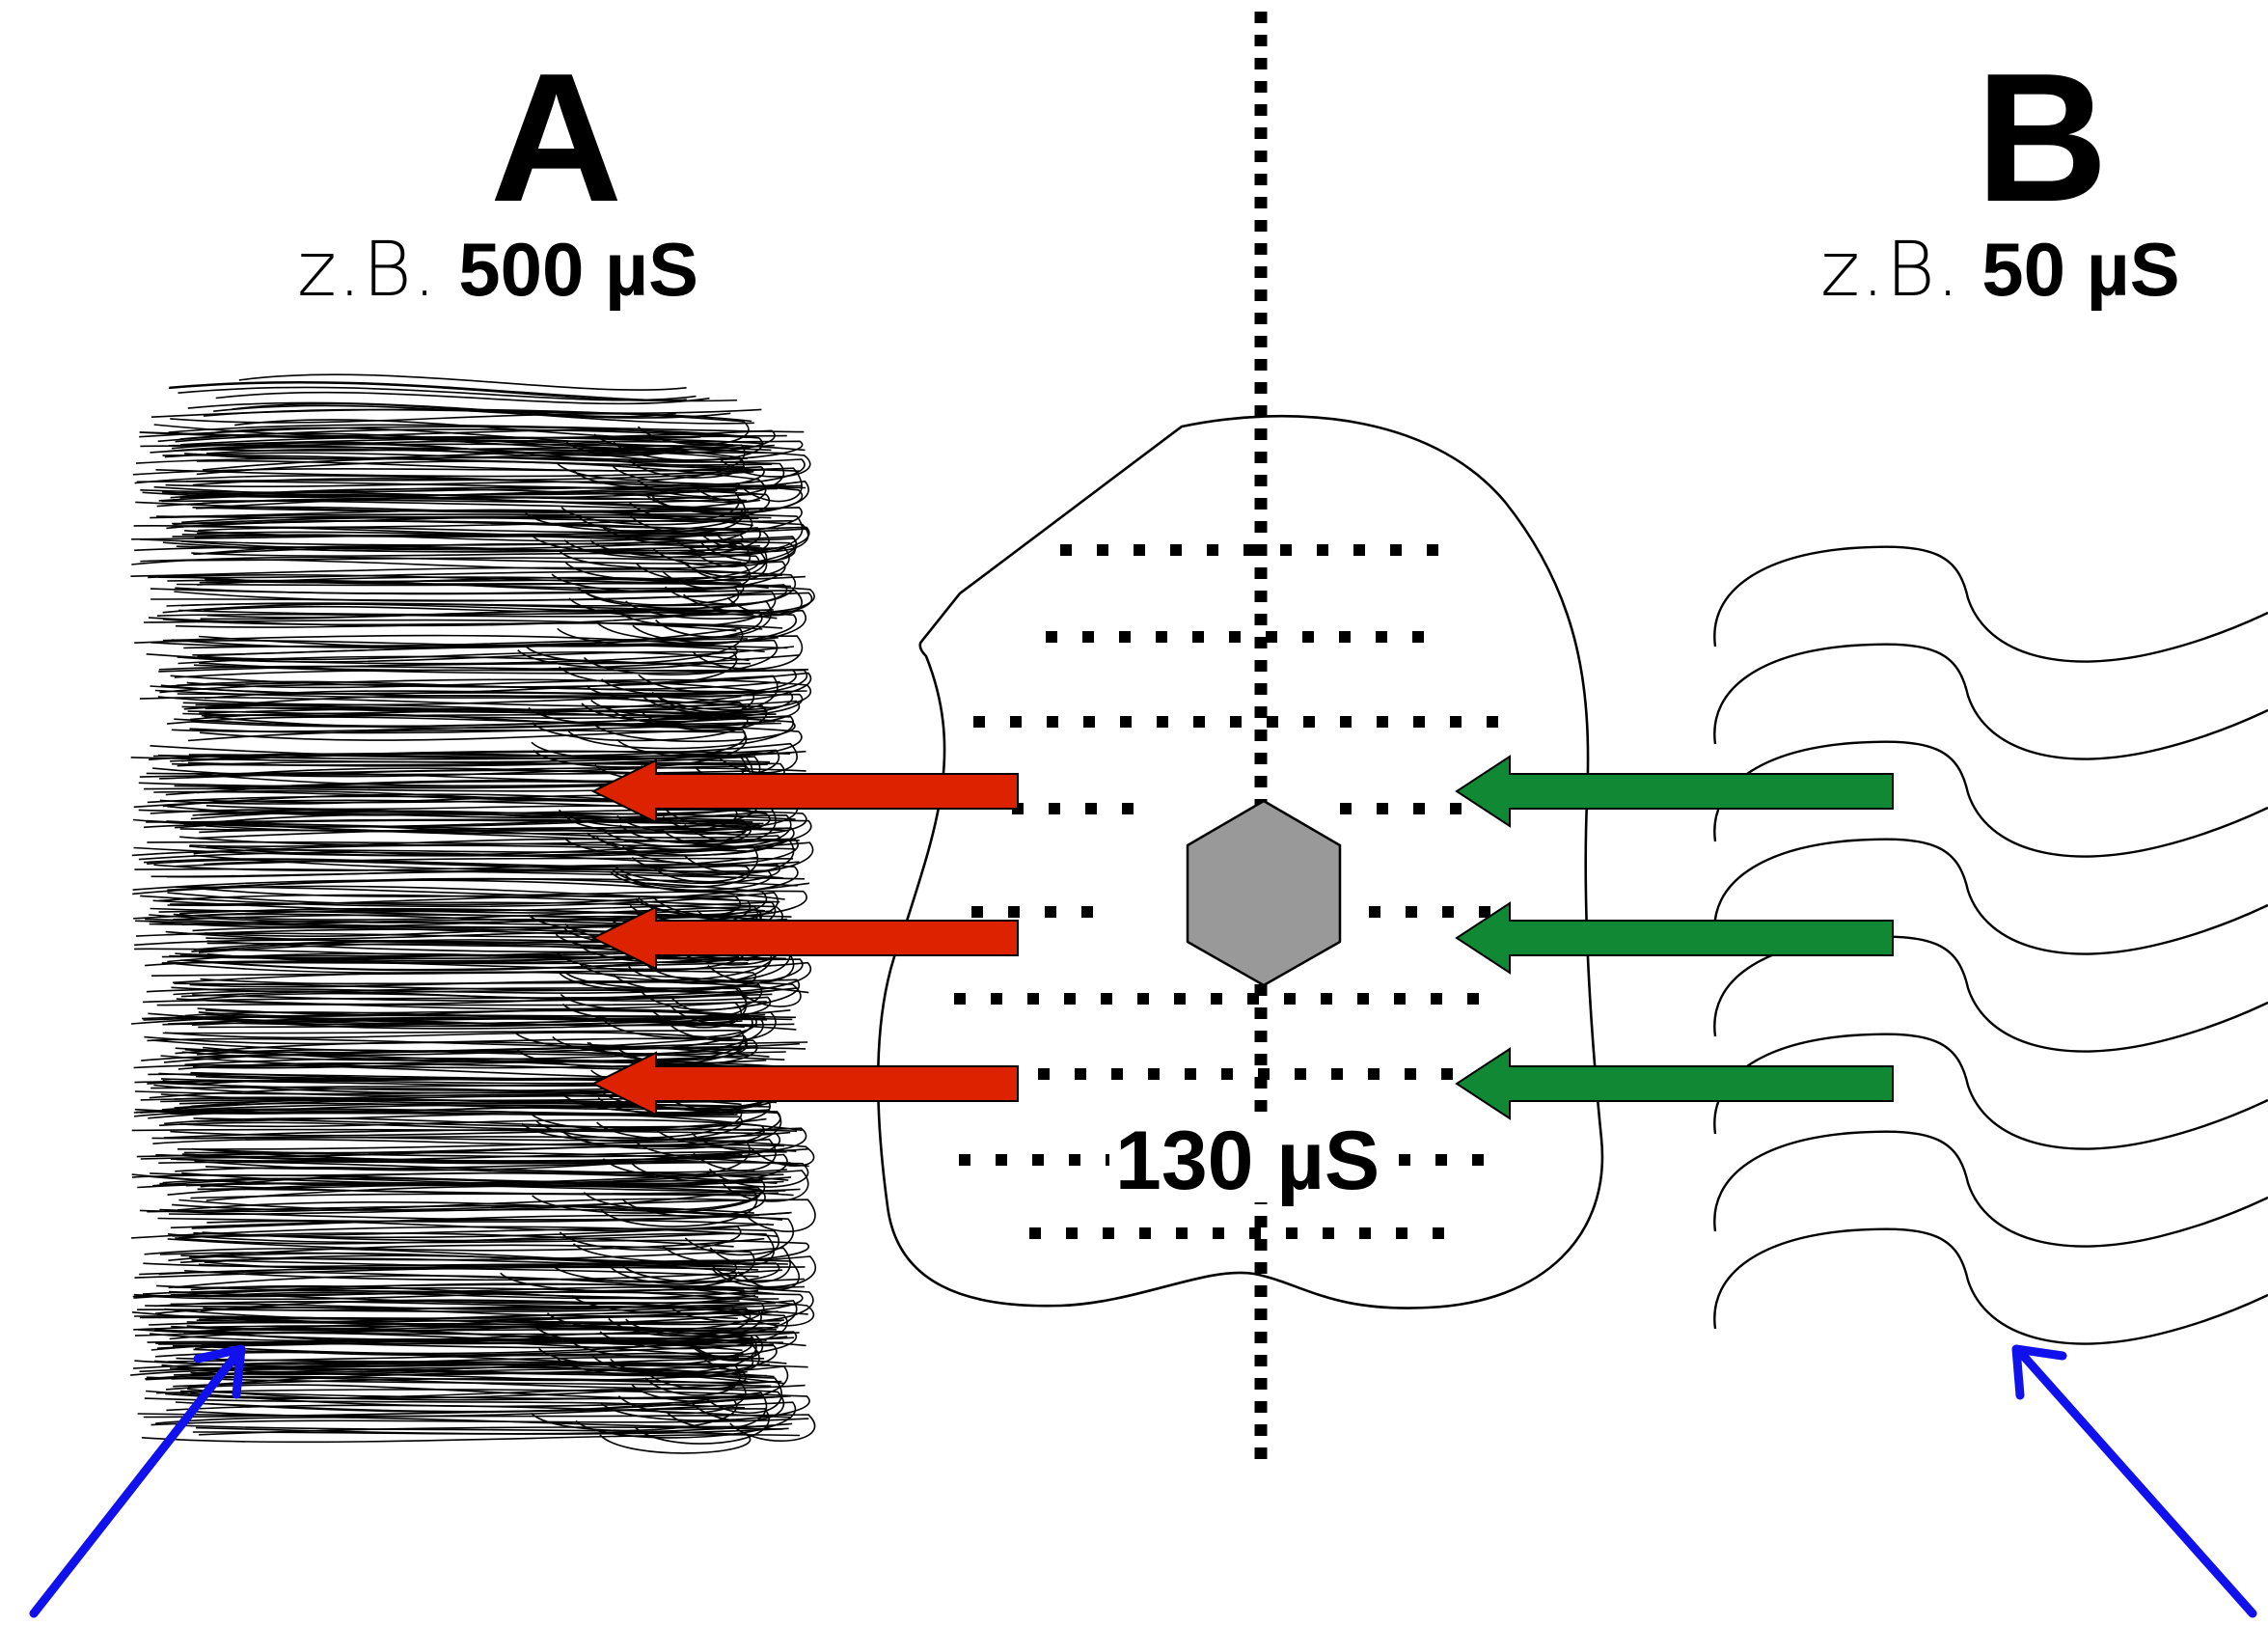 The width and height of the screenshot is (2268, 1626). I want to click on side-a-prefix: z.B., so click(367, 271).